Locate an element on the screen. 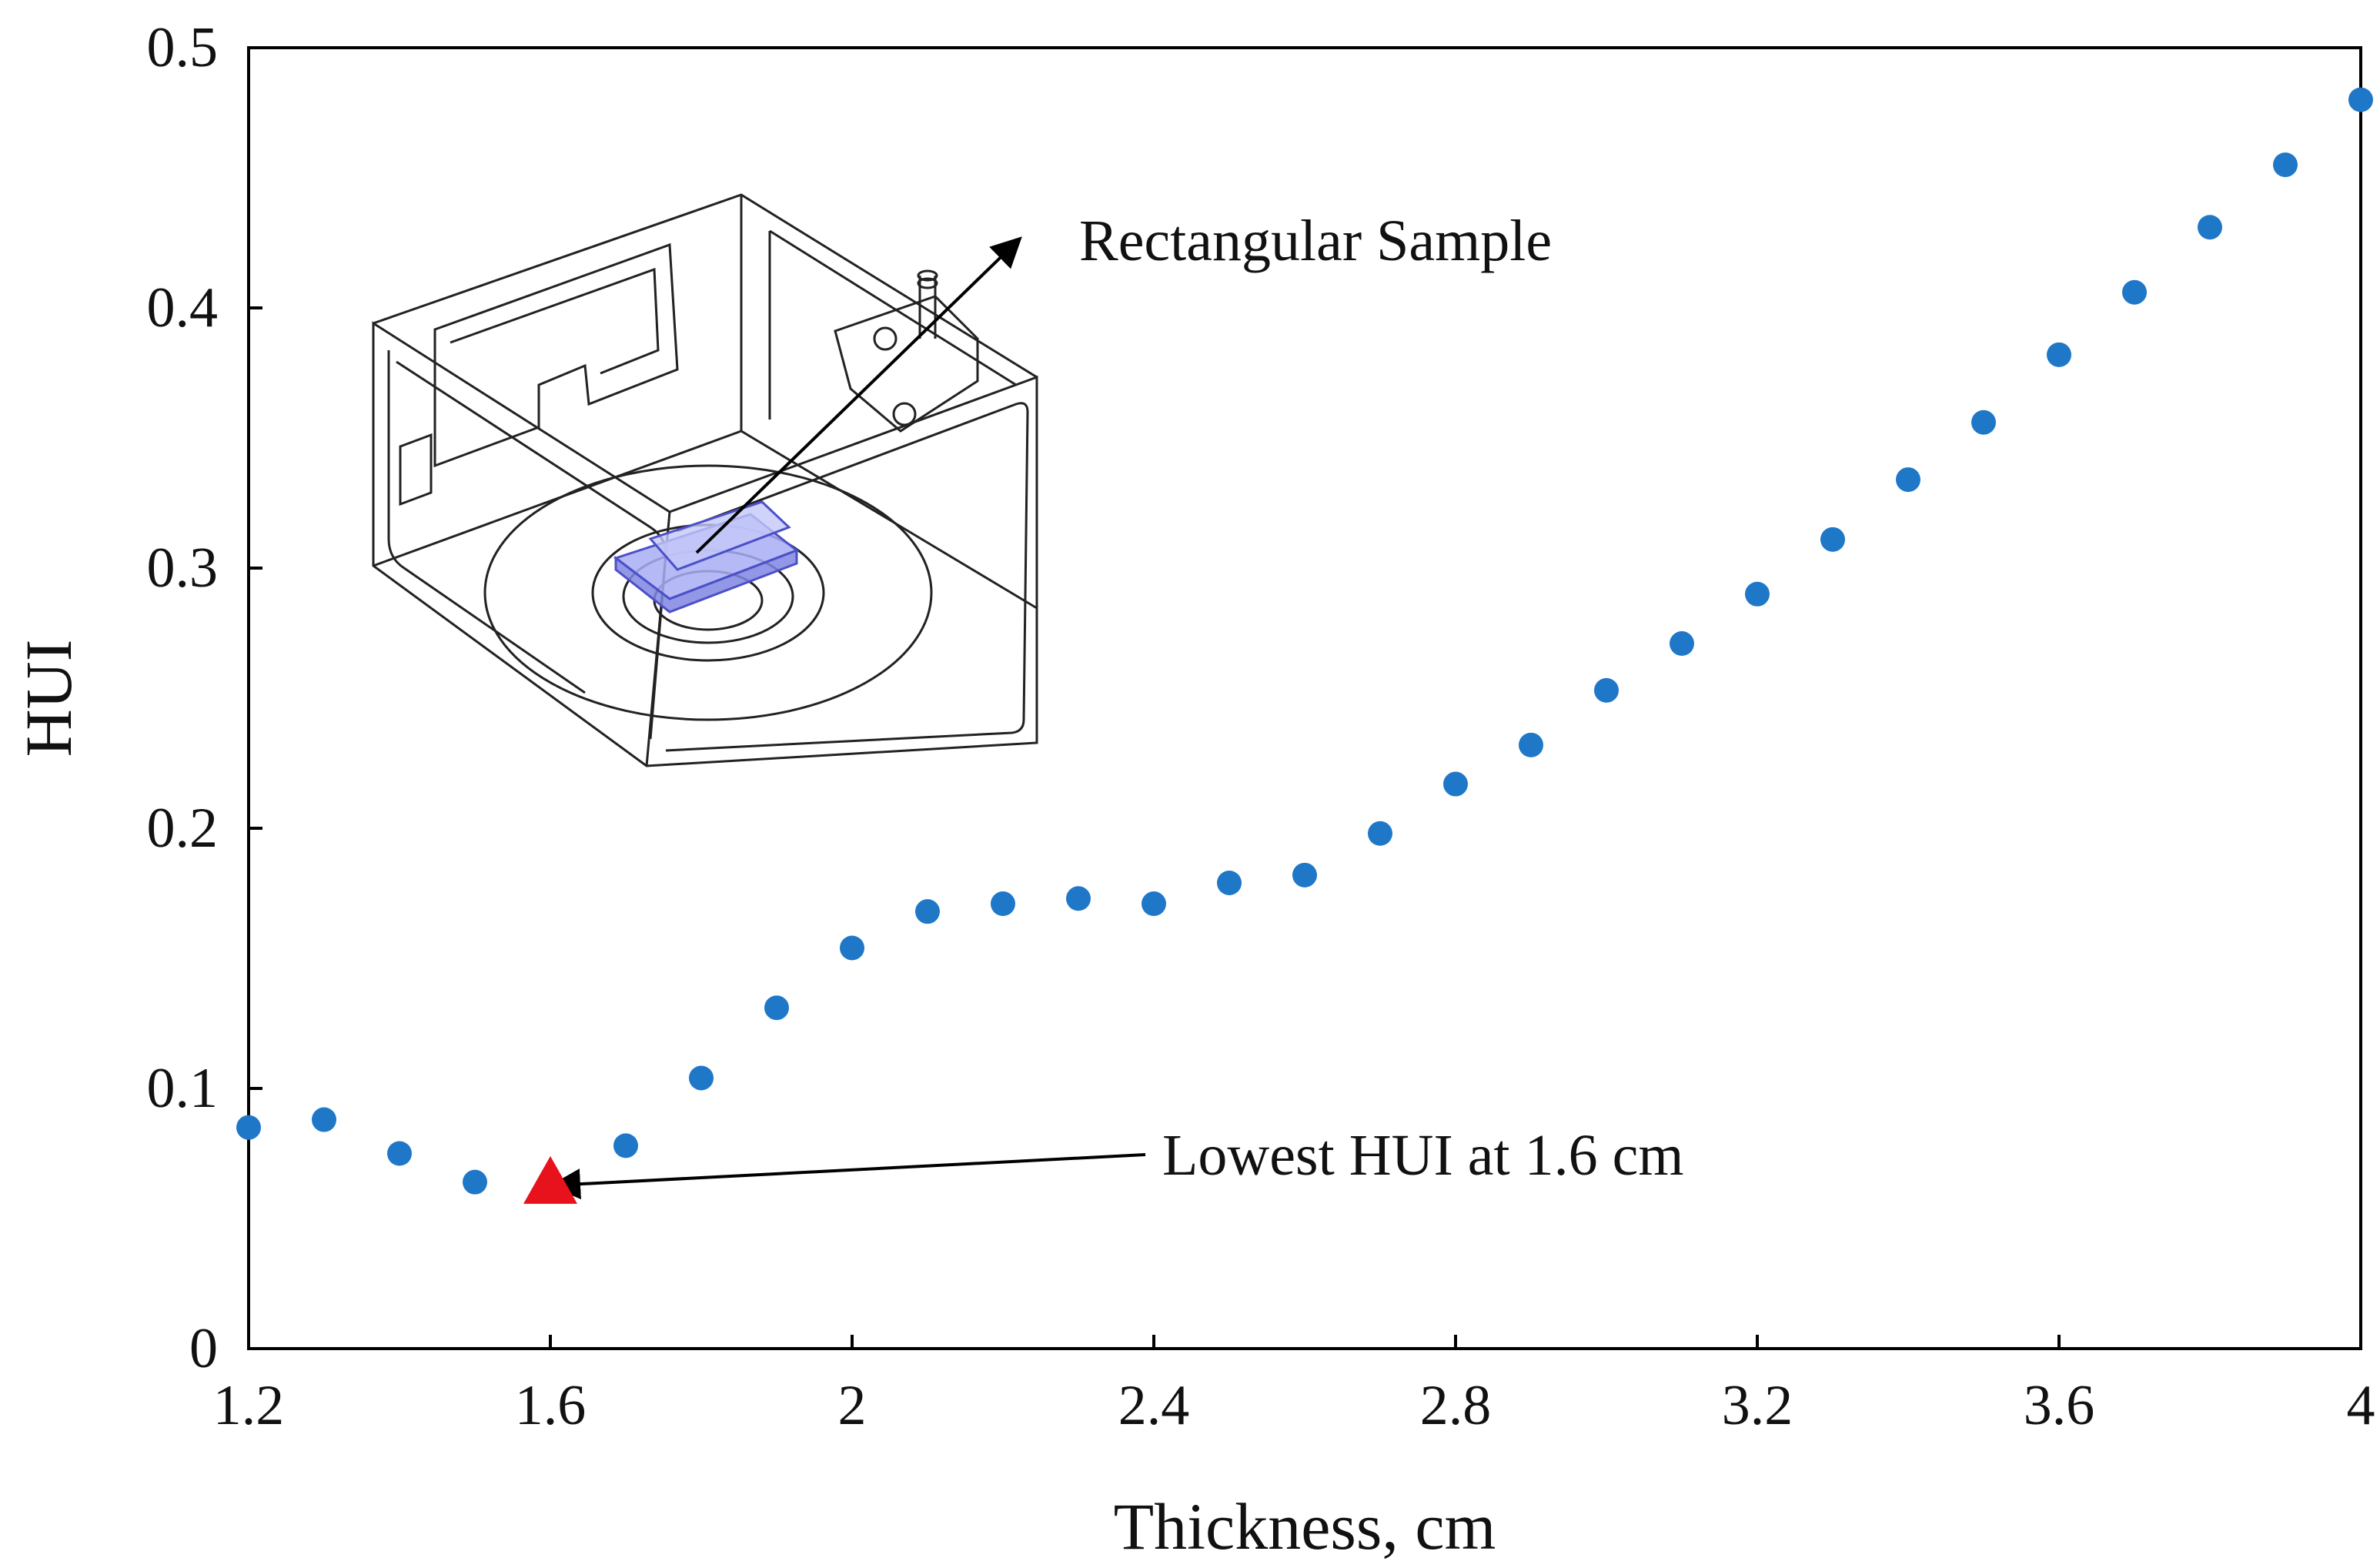 The height and width of the screenshot is (1568, 2380). annotation-rectangular-sample: Rectangular Sample is located at coordinates (1316, 241).